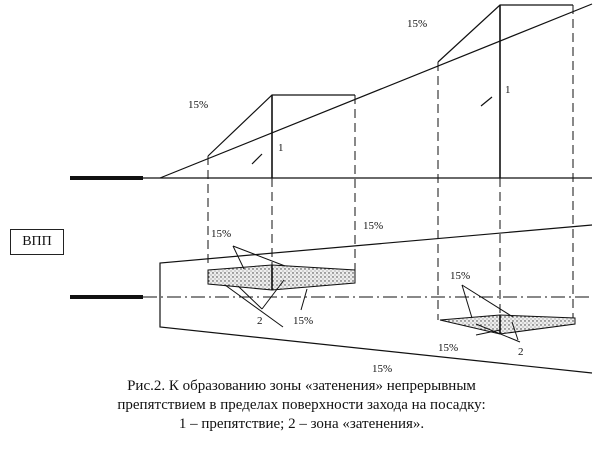 The height and width of the screenshot is (451, 603). Describe the element at coordinates (301, 424) in the screenshot. I see `caption-line: 1 – препятствие; 2 – зона «затенения».` at that location.